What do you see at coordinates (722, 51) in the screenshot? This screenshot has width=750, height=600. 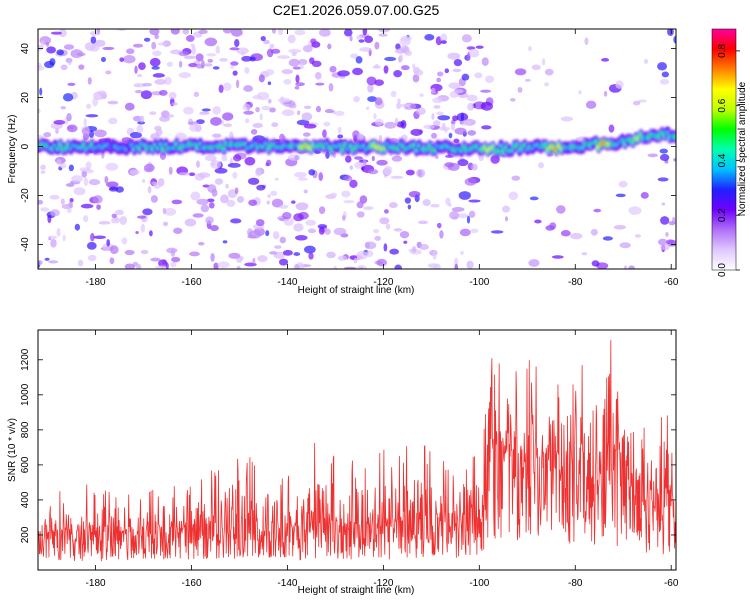 I see `colorbar-tick-label: 0.8` at bounding box center [722, 51].